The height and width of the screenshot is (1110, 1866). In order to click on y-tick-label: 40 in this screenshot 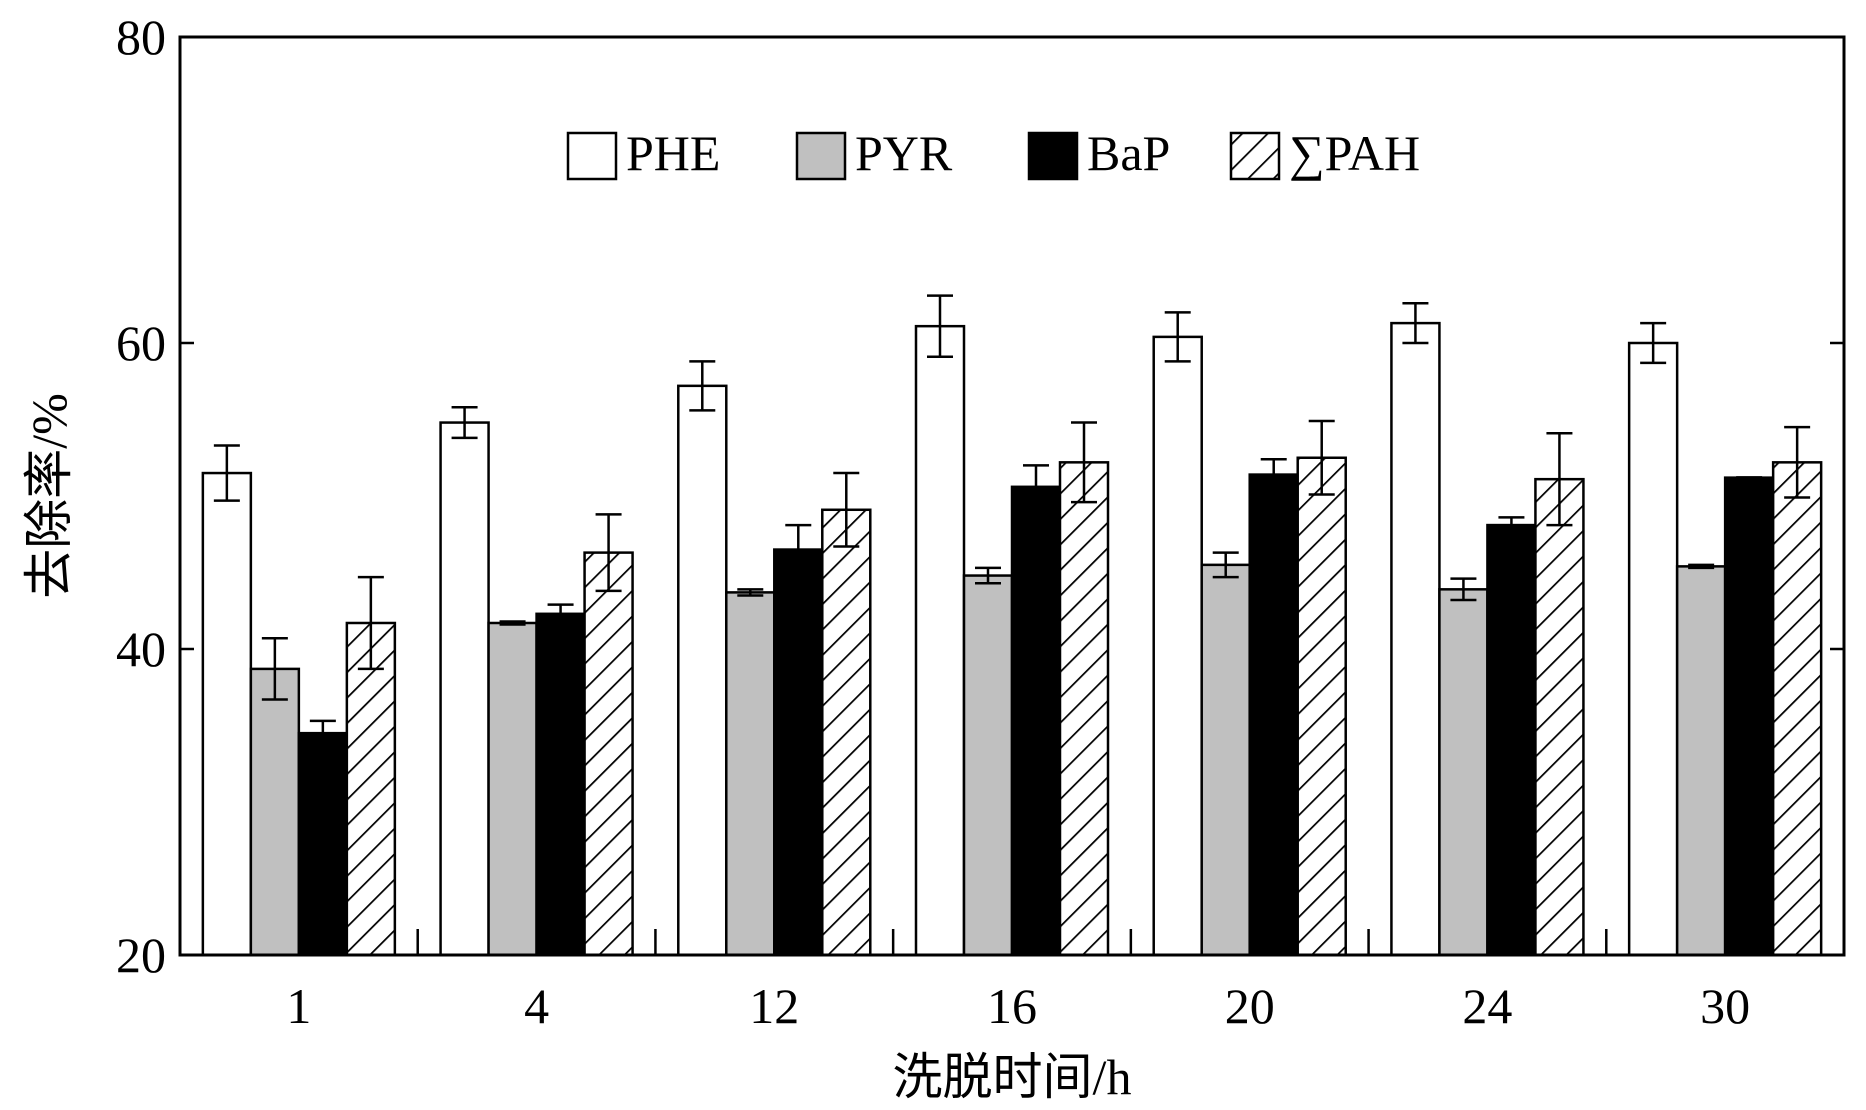, I will do `click(141, 649)`.